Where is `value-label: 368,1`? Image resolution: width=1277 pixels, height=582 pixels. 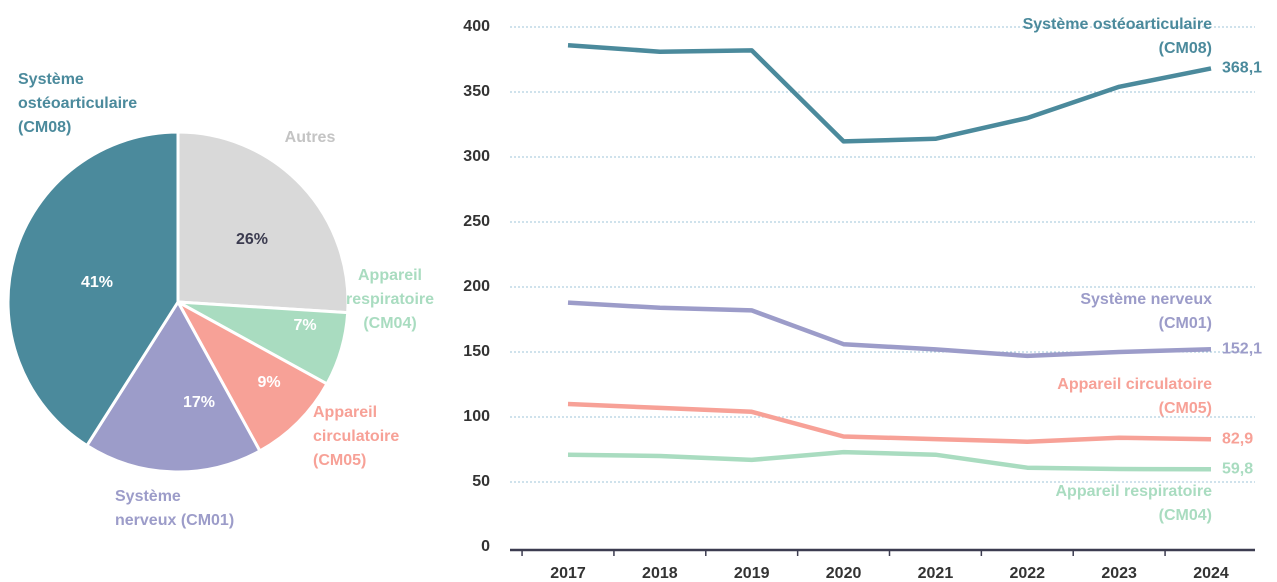 value-label: 368,1 is located at coordinates (1242, 68).